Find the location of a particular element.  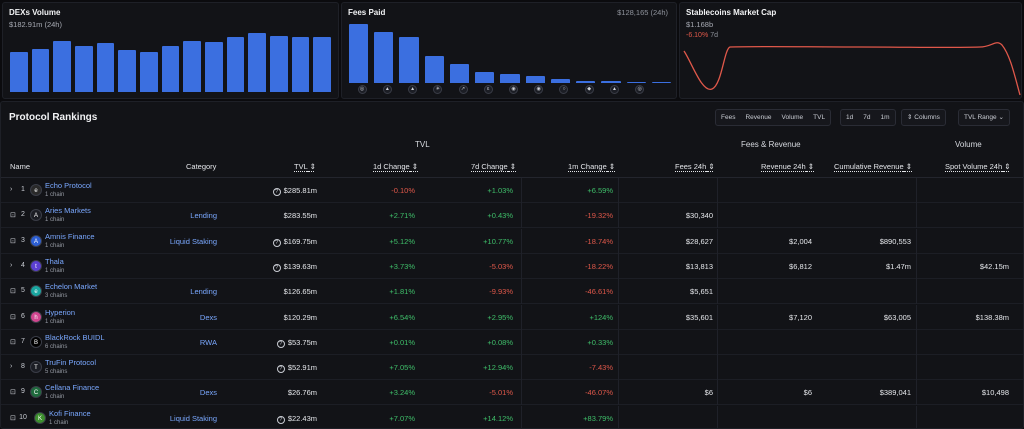

change-7d-value: -5.01% is located at coordinates (501, 393).